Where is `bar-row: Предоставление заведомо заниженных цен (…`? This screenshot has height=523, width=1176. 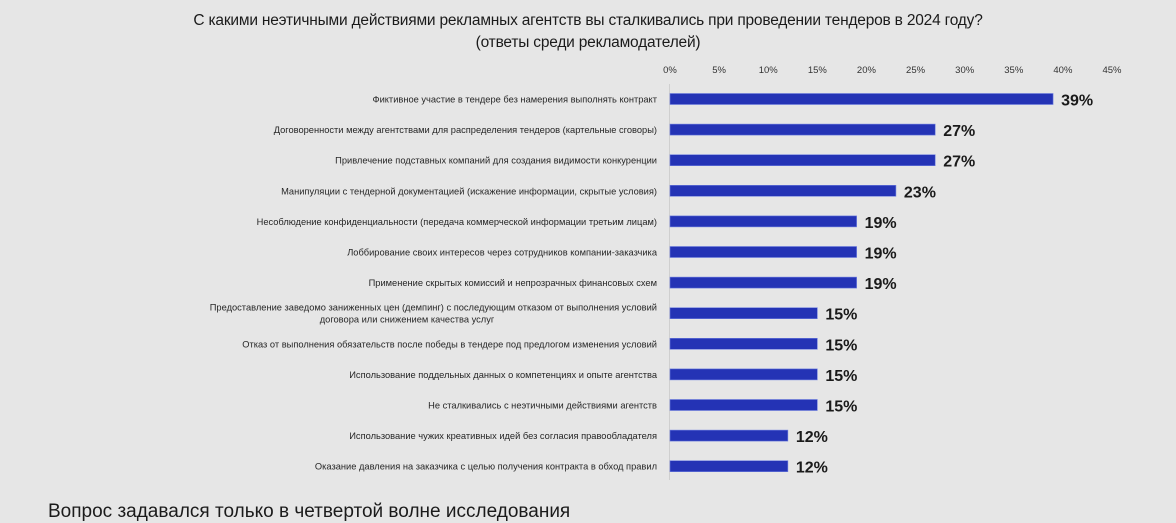
bar-row: Предоставление заведомо заниженных цен (… is located at coordinates (534, 314).